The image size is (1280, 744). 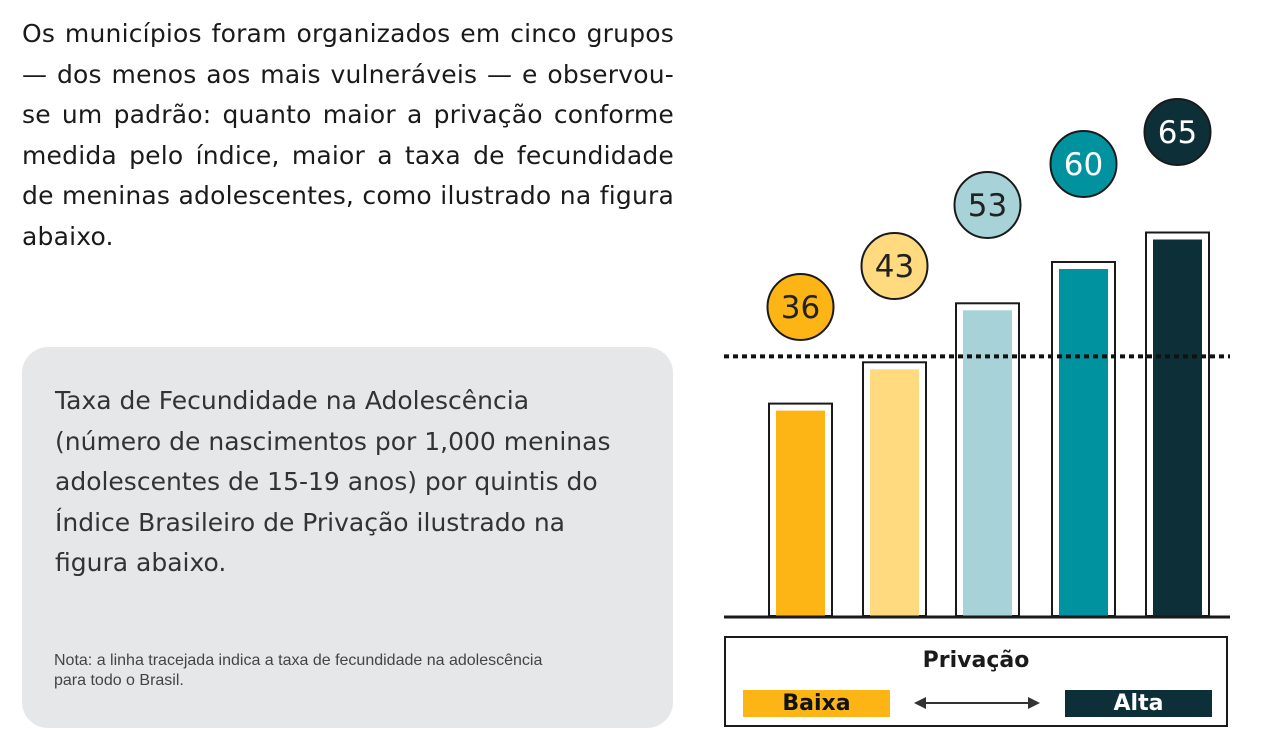 What do you see at coordinates (977, 703) in the screenshot?
I see `double-arrow-icon` at bounding box center [977, 703].